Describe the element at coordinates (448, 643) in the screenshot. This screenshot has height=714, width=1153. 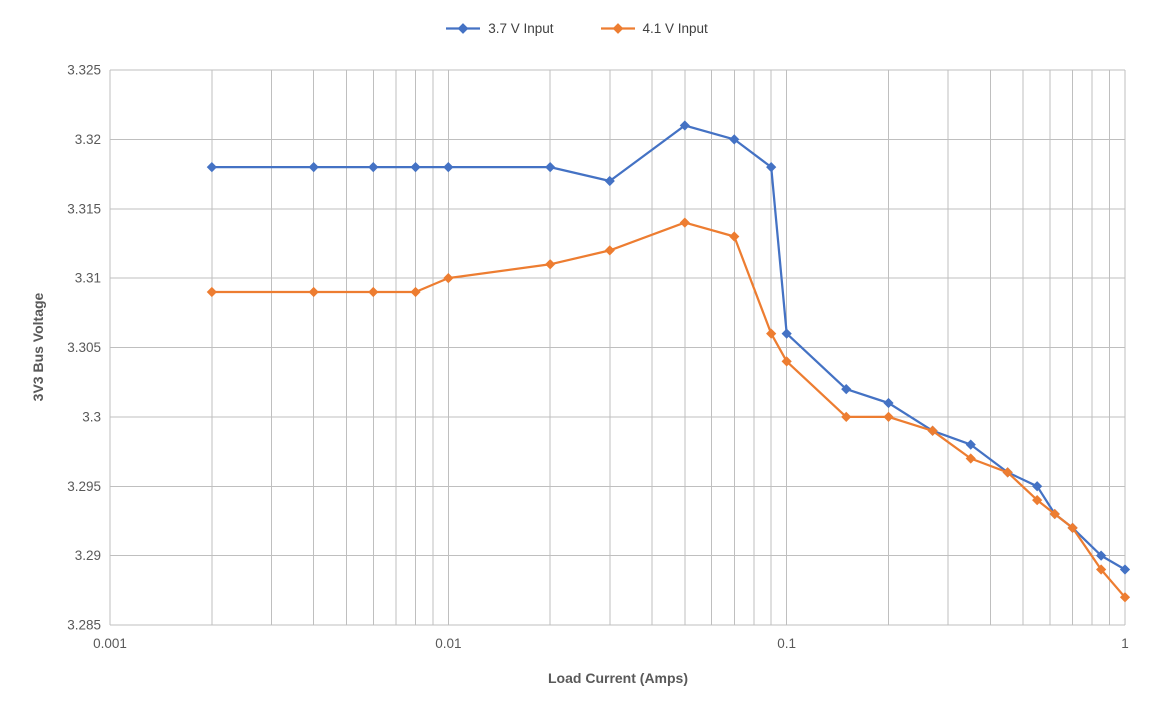
I see `x-tick-label: 0.01` at that location.